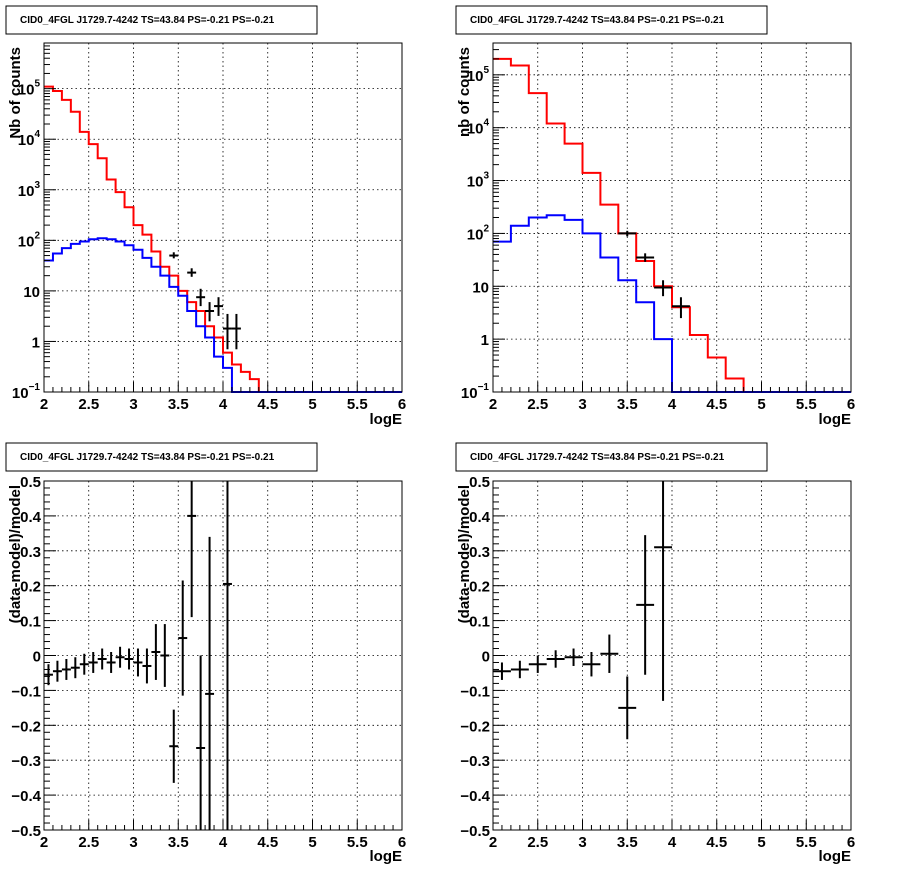 The height and width of the screenshot is (875, 898). What do you see at coordinates (29, 190) in the screenshot?
I see `y-tick-label: 10³` at bounding box center [29, 190].